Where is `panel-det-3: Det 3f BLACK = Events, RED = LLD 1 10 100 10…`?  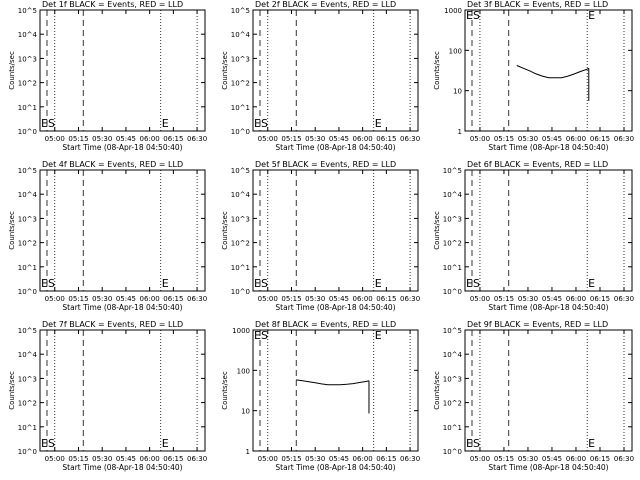 panel-det-3: Det 3f BLACK = Events, RED = LLD 1 10 100 10… is located at coordinates (533, 76).